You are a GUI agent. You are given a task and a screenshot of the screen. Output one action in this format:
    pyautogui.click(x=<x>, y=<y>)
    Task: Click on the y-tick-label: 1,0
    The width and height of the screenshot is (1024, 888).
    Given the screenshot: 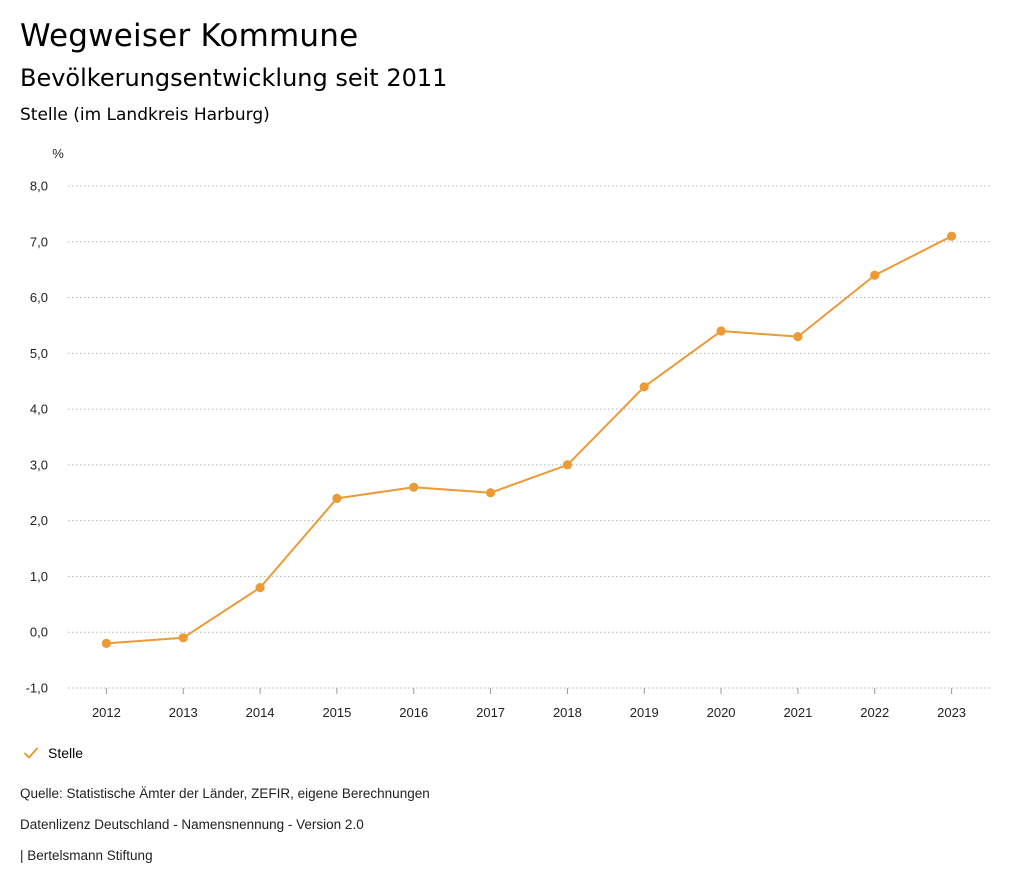 What is the action you would take?
    pyautogui.click(x=39, y=576)
    